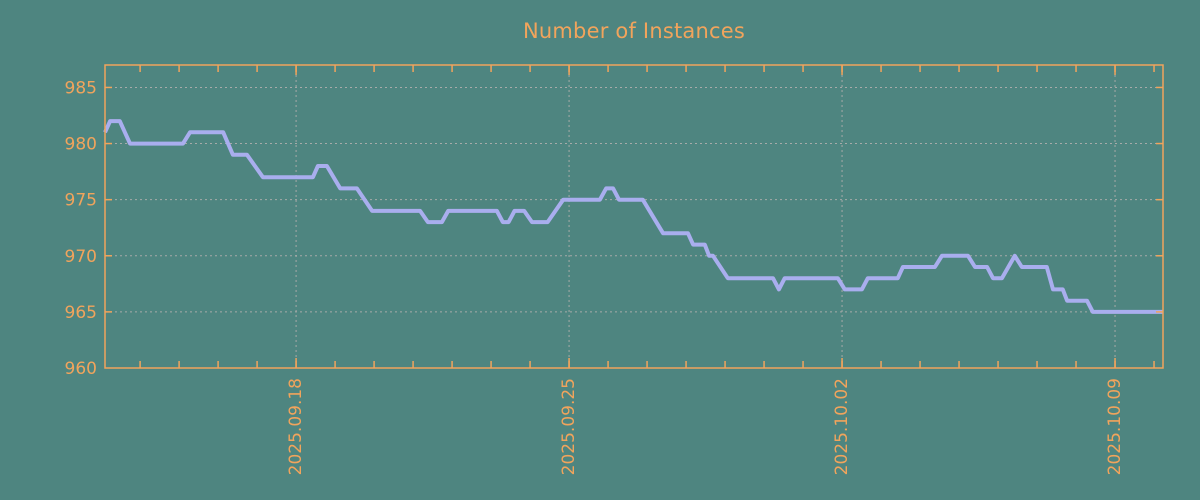 This screenshot has height=500, width=1200. Describe the element at coordinates (81, 369) in the screenshot. I see `y-tick-label: 960` at that location.